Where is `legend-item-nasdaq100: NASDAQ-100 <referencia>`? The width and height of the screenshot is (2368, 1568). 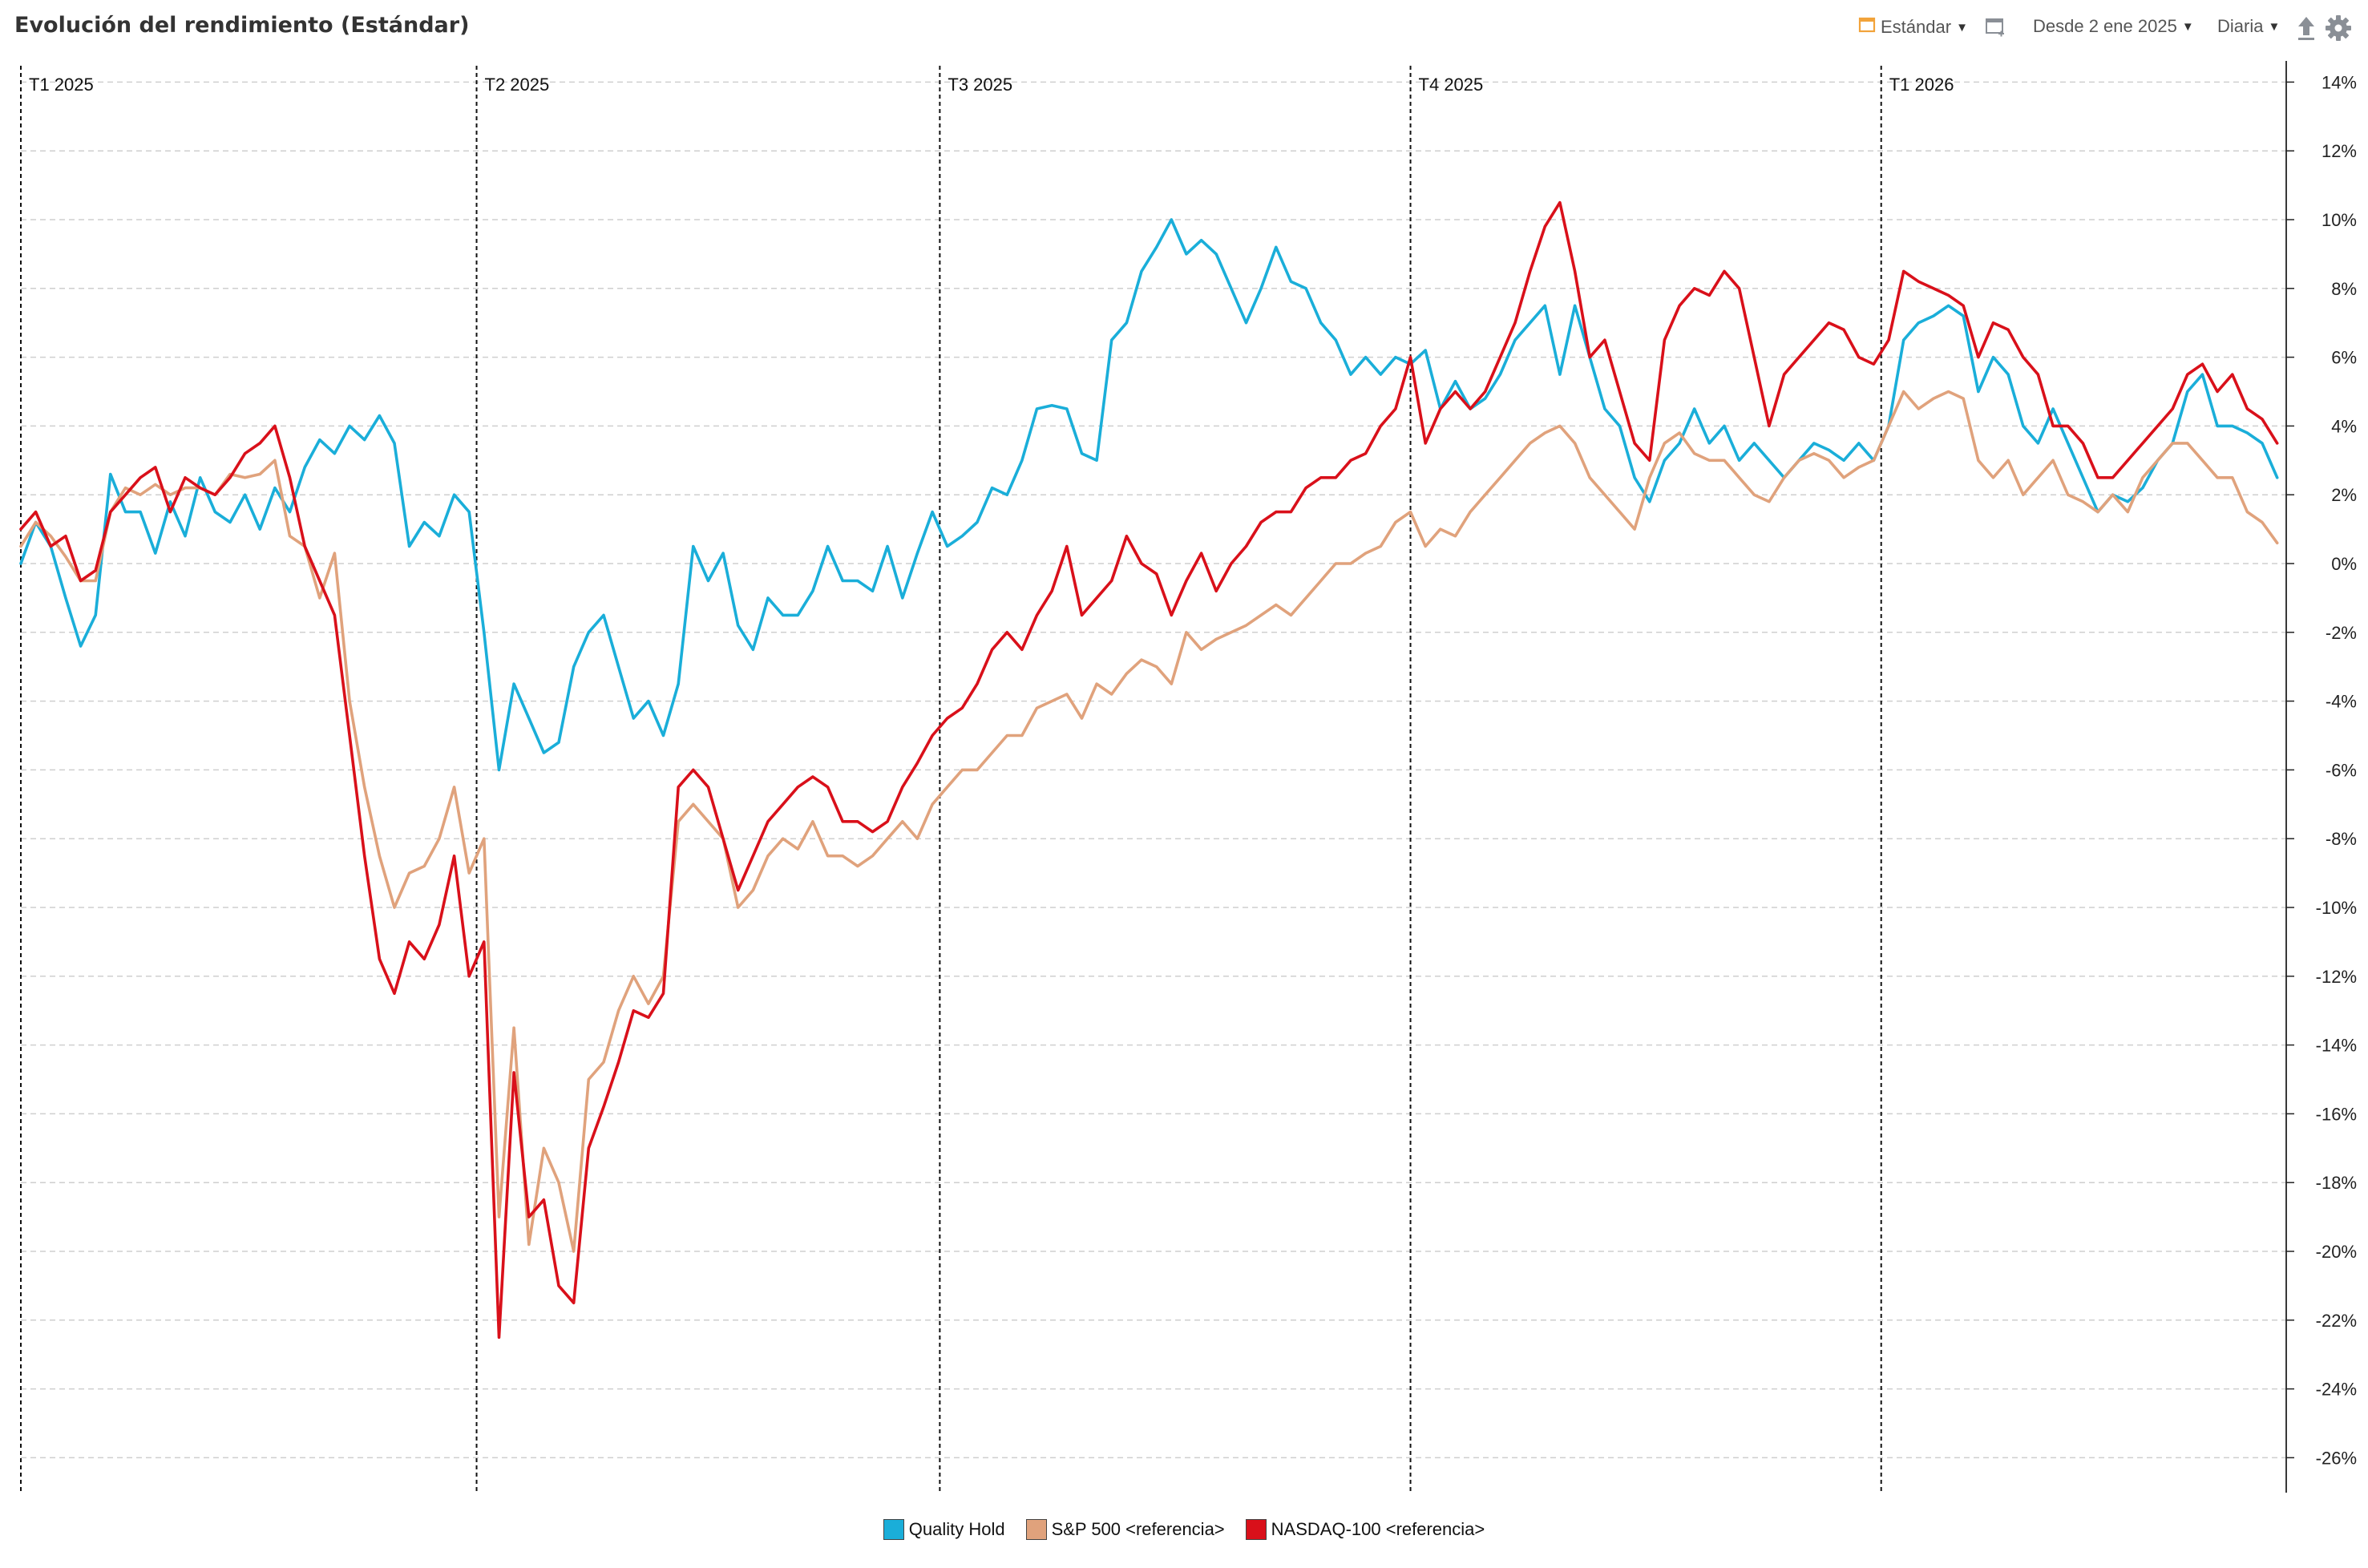
legend-item-nasdaq100: NASDAQ-100 <referencia> is located at coordinates (1365, 1529).